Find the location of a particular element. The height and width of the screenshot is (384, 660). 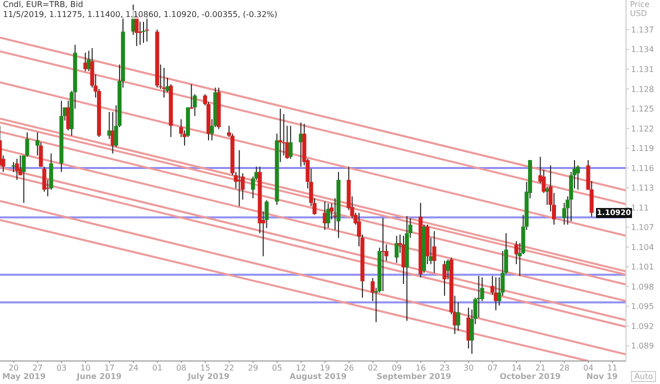

y-tick-label: 1.125 is located at coordinates (642, 109).